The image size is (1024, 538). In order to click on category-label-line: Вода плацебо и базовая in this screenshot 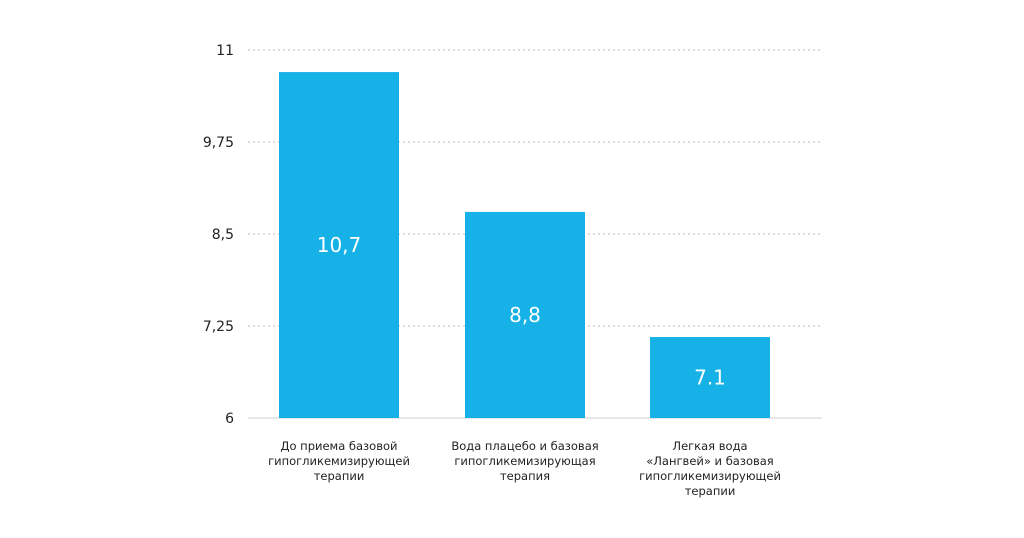, I will do `click(524, 446)`.